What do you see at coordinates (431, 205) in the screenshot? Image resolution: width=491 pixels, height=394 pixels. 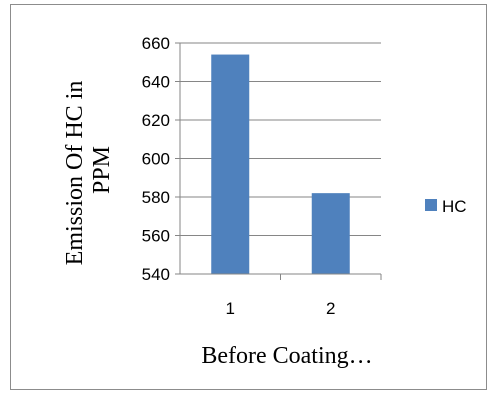 I see `legend-swatch-hc` at bounding box center [431, 205].